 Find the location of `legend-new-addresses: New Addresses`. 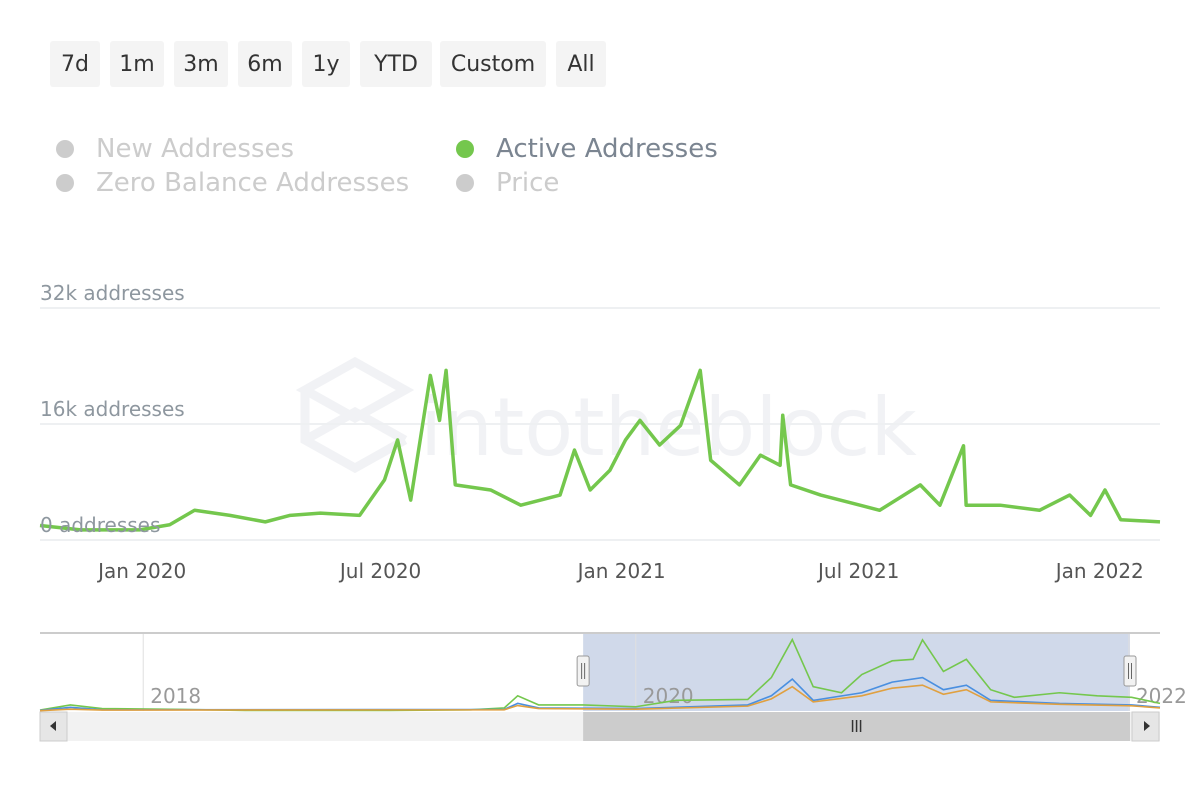

legend-new-addresses: New Addresses is located at coordinates (175, 149).